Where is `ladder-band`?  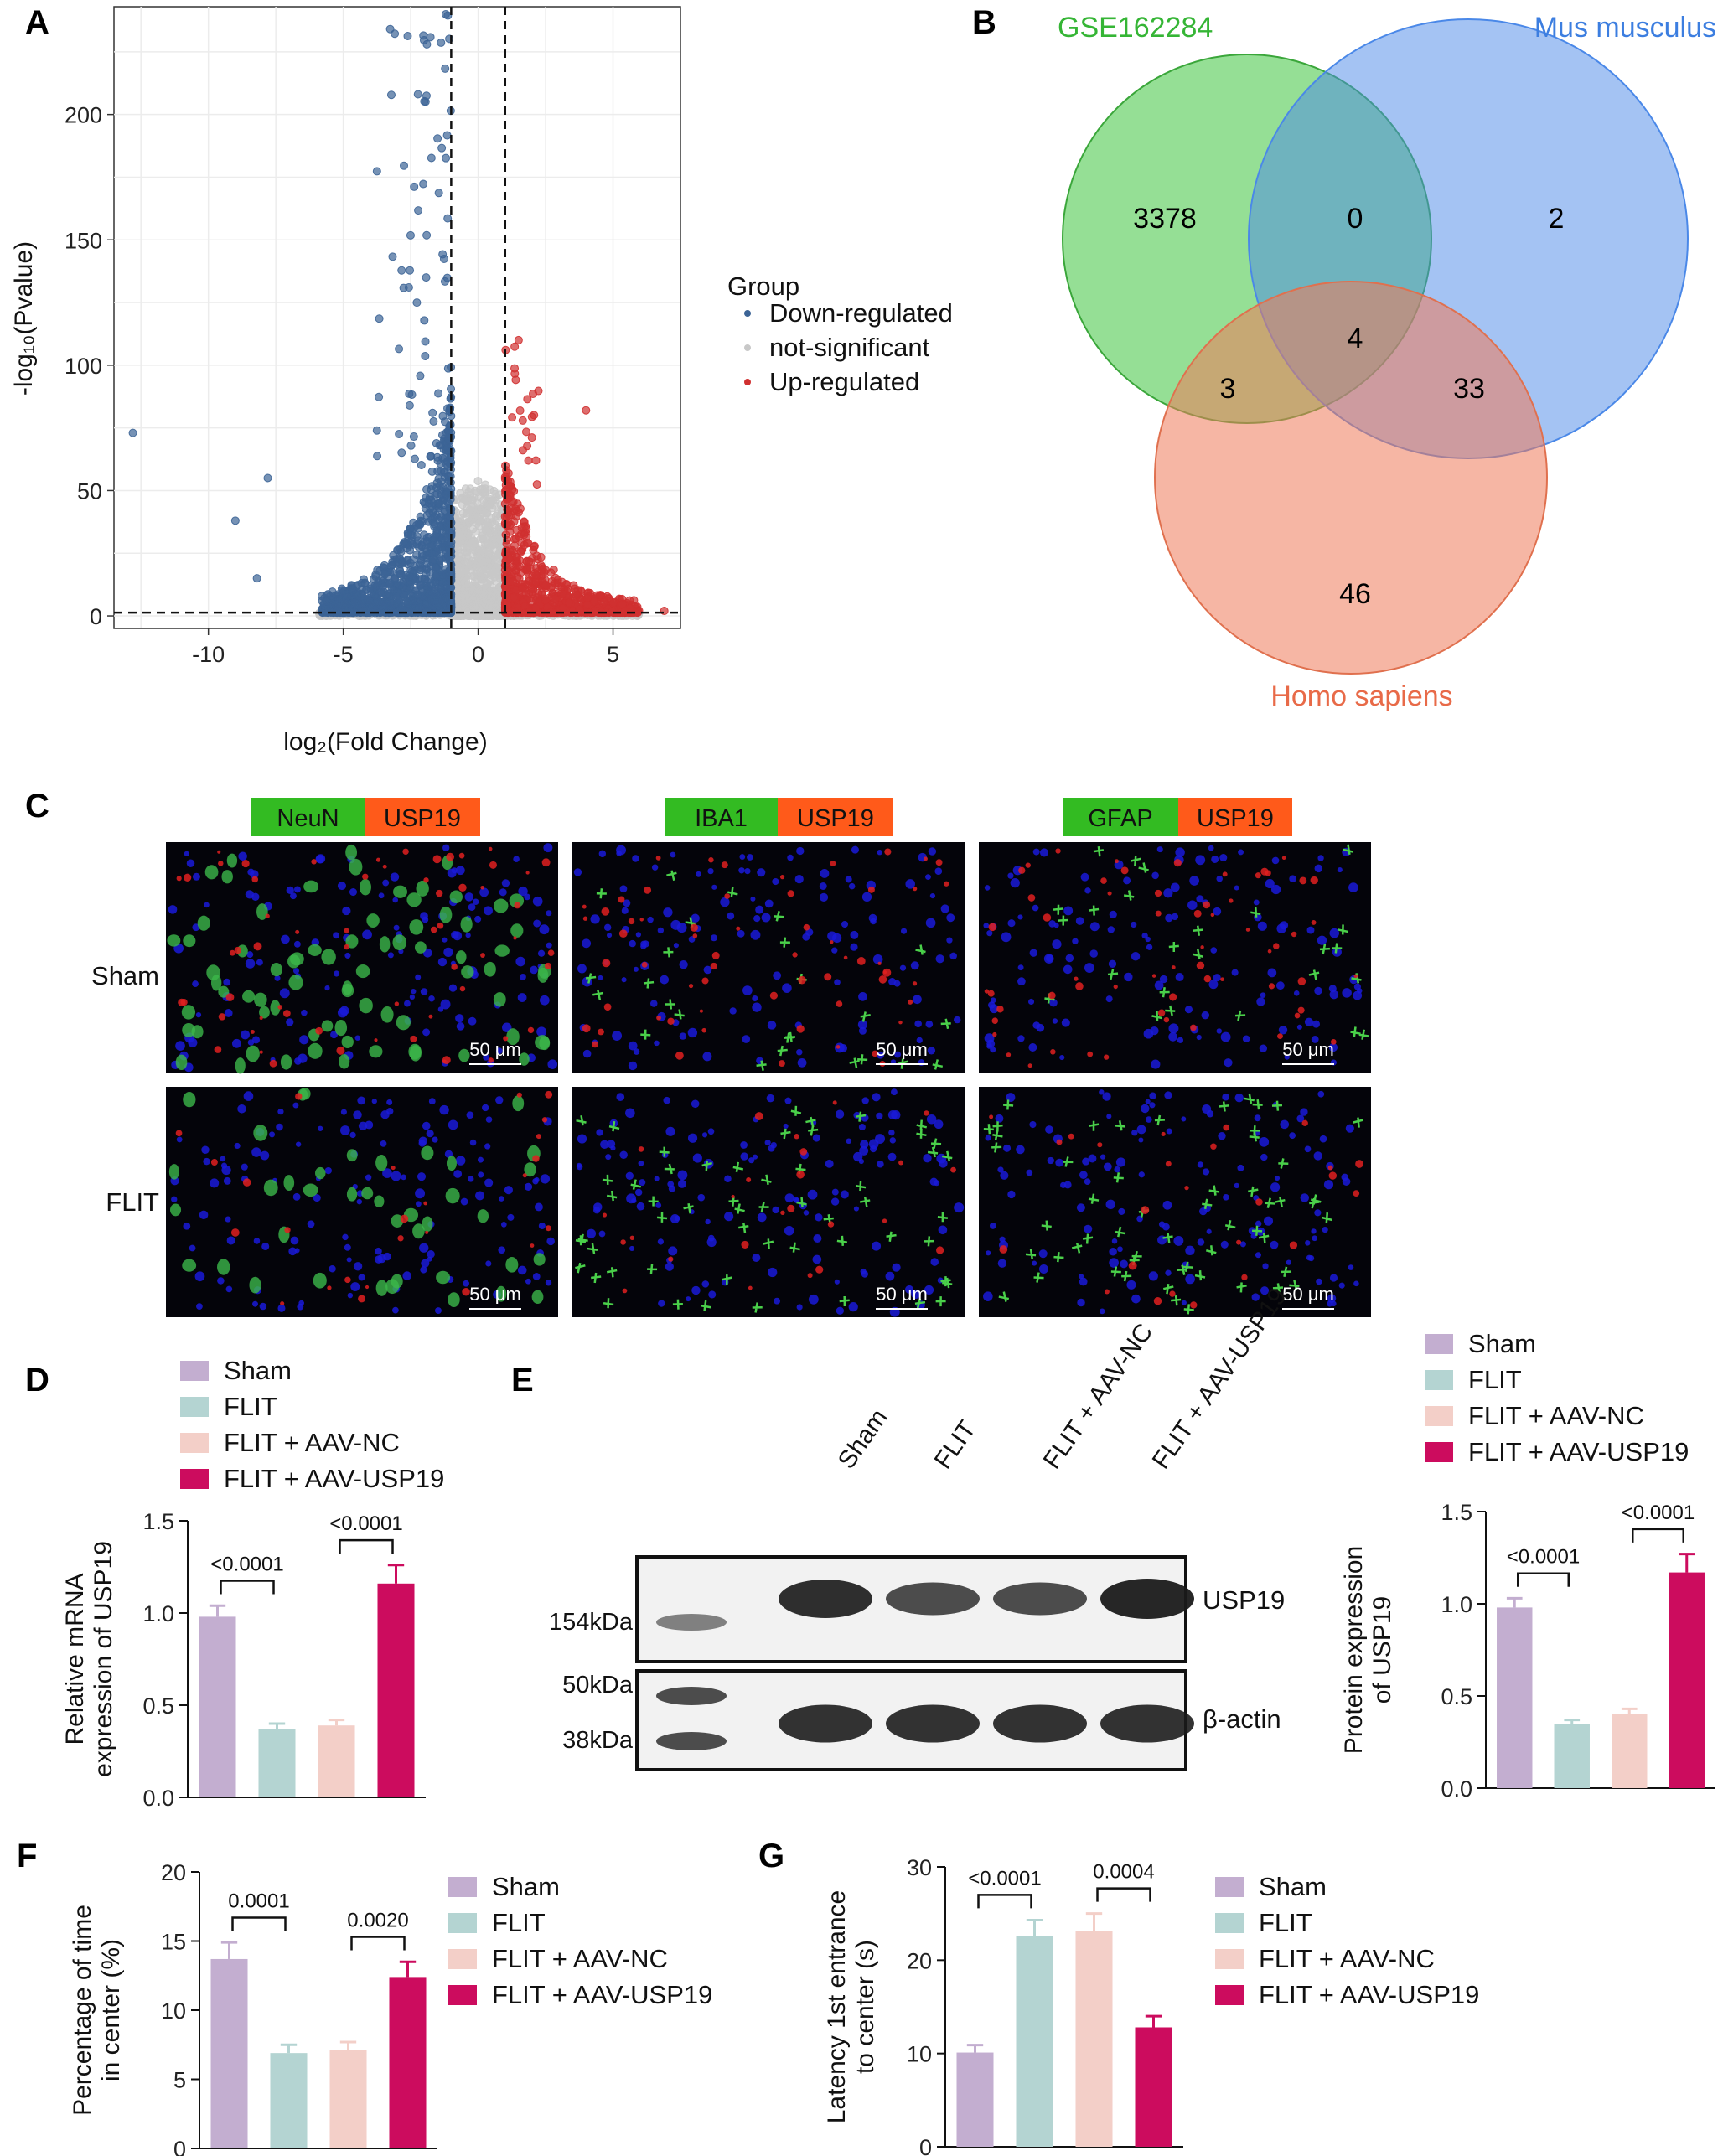
ladder-band is located at coordinates (691, 1696).